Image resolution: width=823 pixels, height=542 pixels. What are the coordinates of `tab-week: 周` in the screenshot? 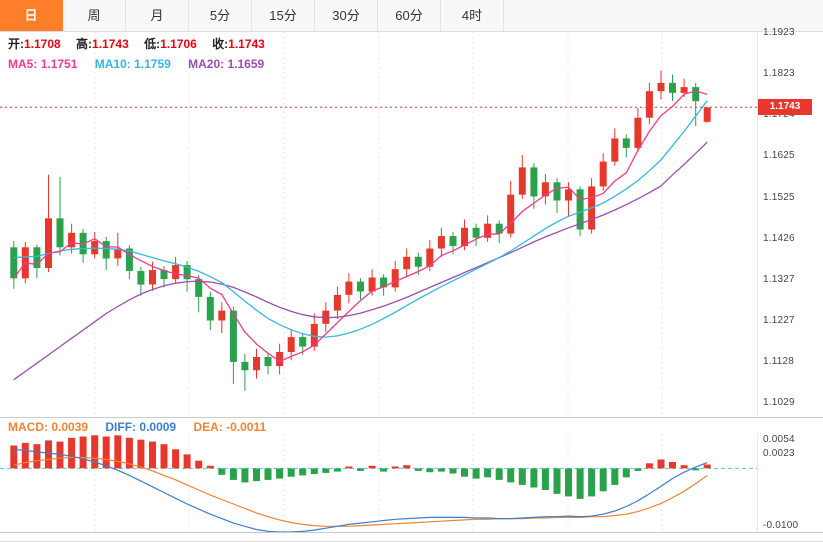 It's located at (94, 15).